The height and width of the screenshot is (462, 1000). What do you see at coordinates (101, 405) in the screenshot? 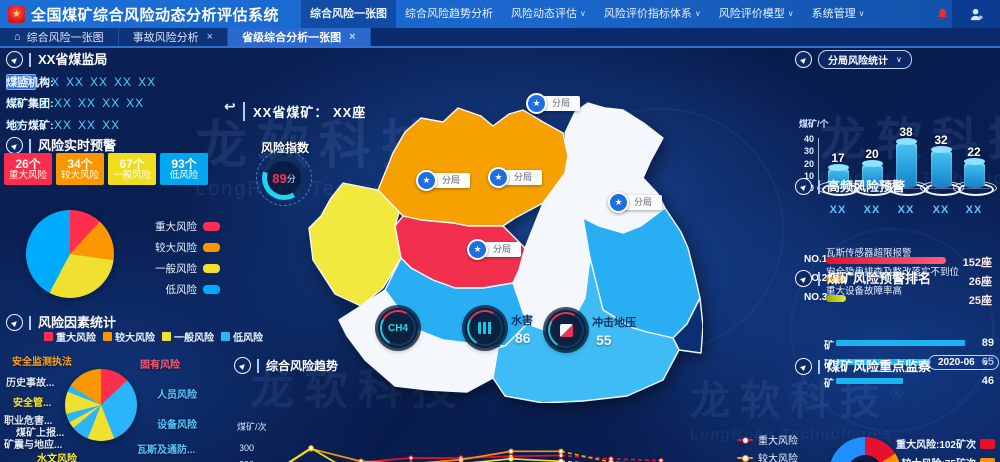
I see `risk-factor-pie-chart` at bounding box center [101, 405].